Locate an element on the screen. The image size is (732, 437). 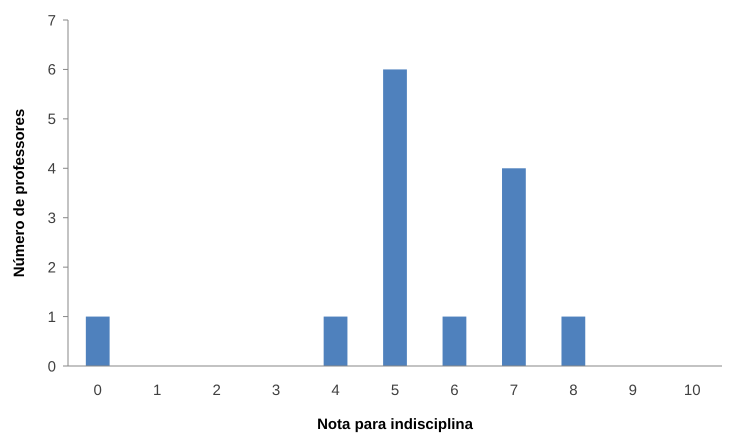
x-axis-title: Nota para indisciplina is located at coordinates (395, 424).